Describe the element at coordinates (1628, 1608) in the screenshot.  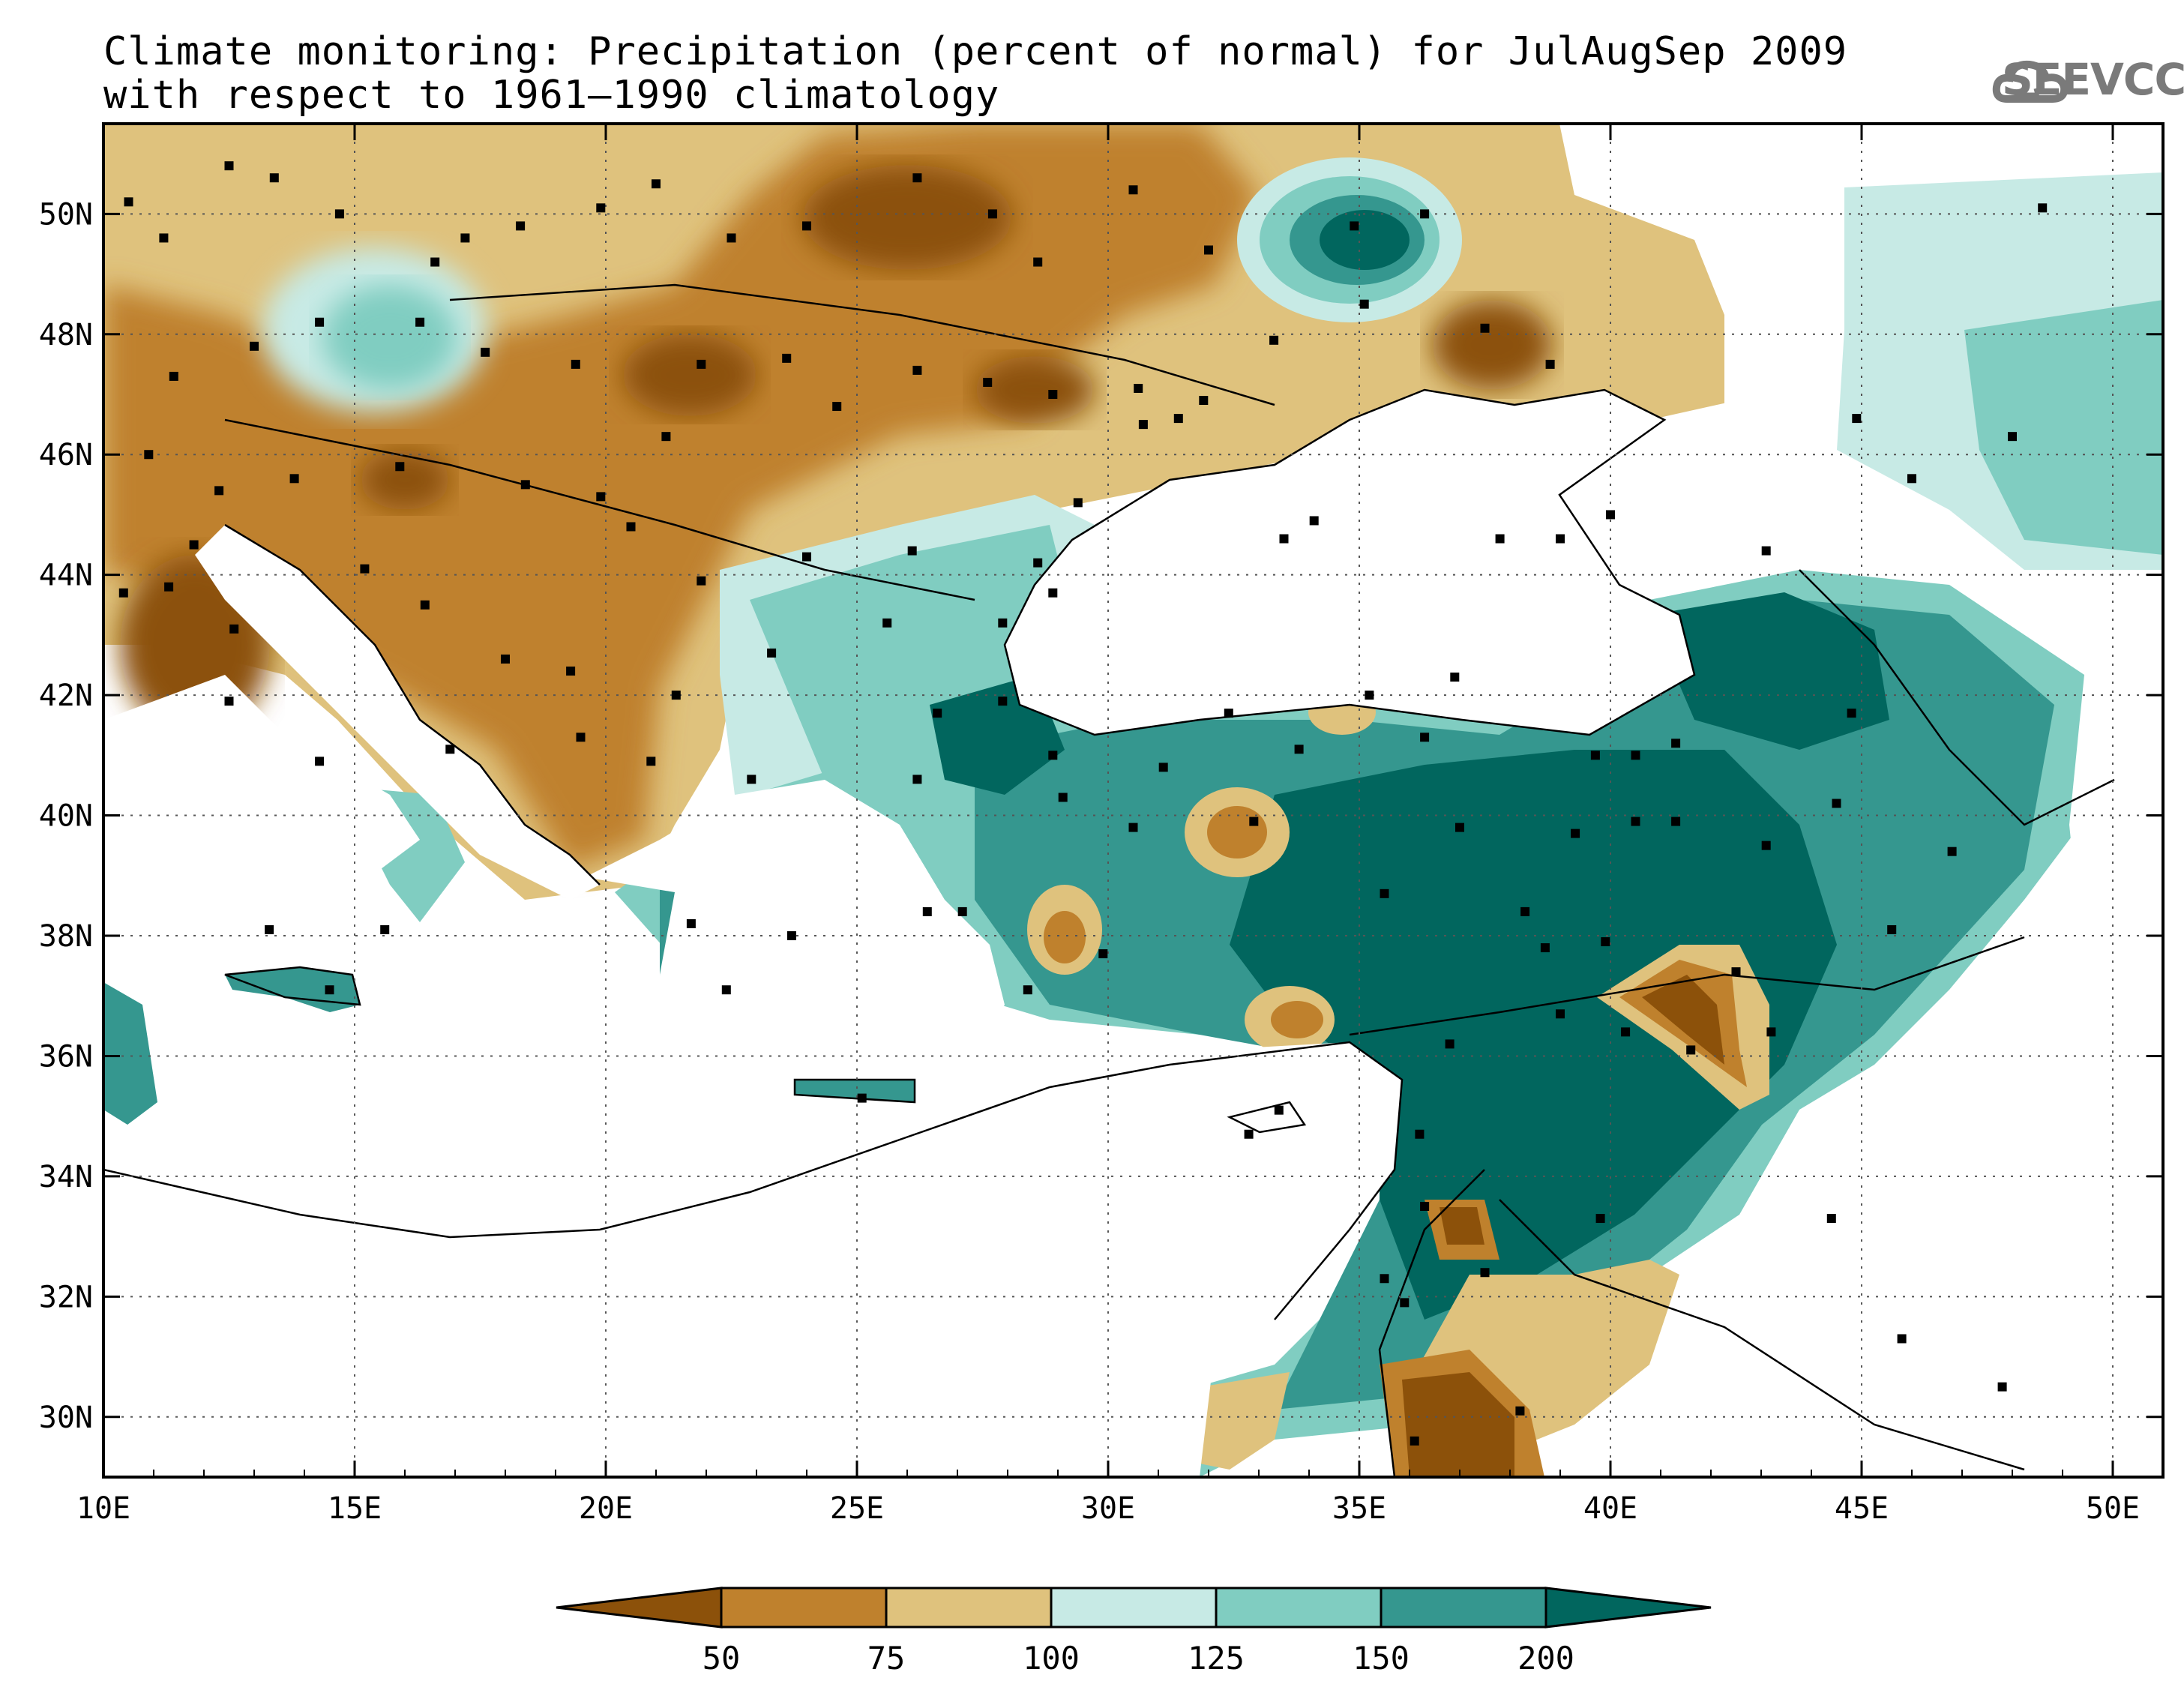
I see `colorbar-high-triangle` at that location.